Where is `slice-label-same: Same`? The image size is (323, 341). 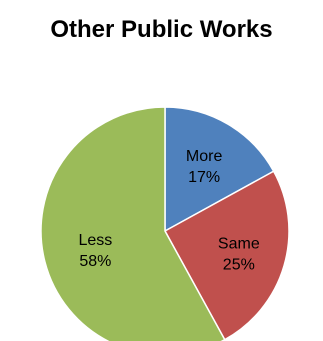
slice-label-same: Same is located at coordinates (239, 243).